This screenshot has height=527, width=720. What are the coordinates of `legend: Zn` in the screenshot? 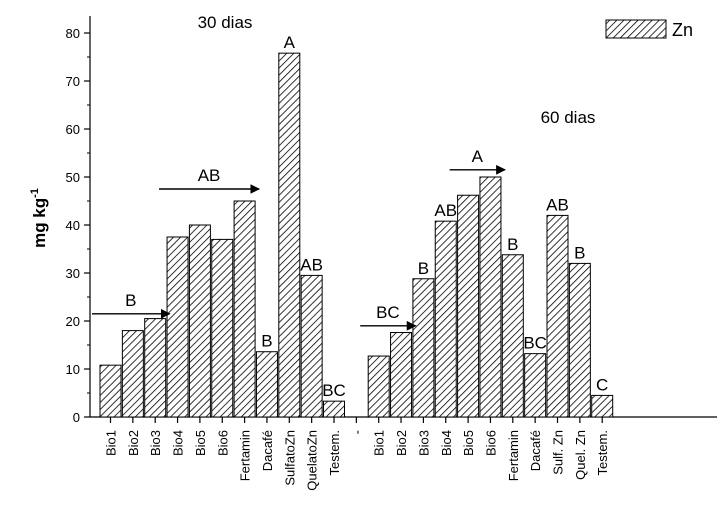 It's located at (649, 29).